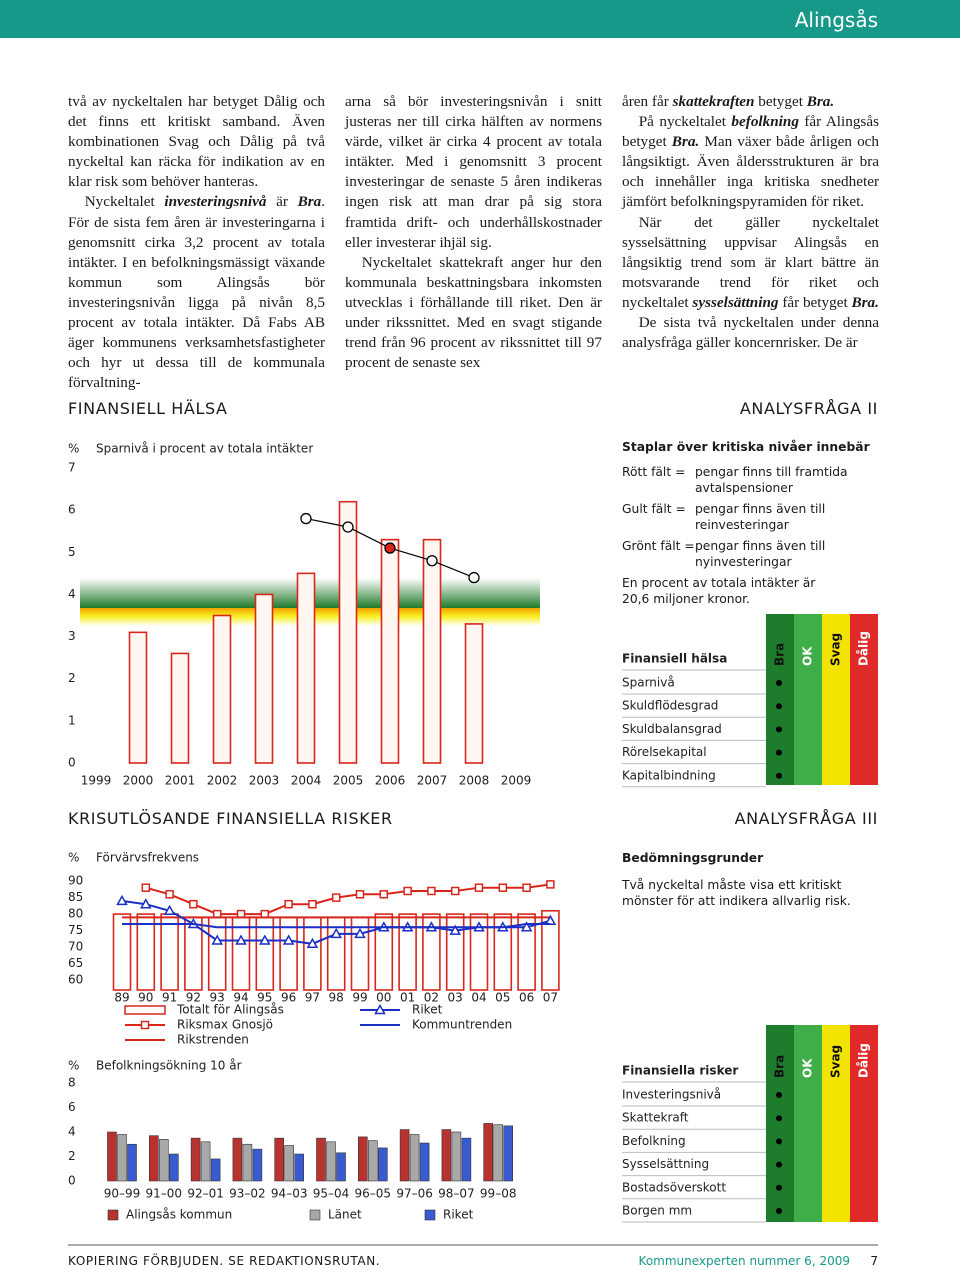 This screenshot has height=1270, width=960. I want to click on x-tick-label: 91, so click(169, 998).